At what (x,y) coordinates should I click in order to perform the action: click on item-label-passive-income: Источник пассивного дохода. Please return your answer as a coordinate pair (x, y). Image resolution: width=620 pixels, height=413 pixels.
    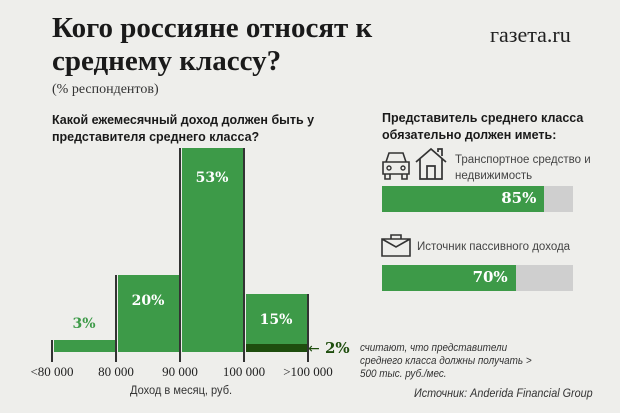
    Looking at the image, I should click on (494, 247).